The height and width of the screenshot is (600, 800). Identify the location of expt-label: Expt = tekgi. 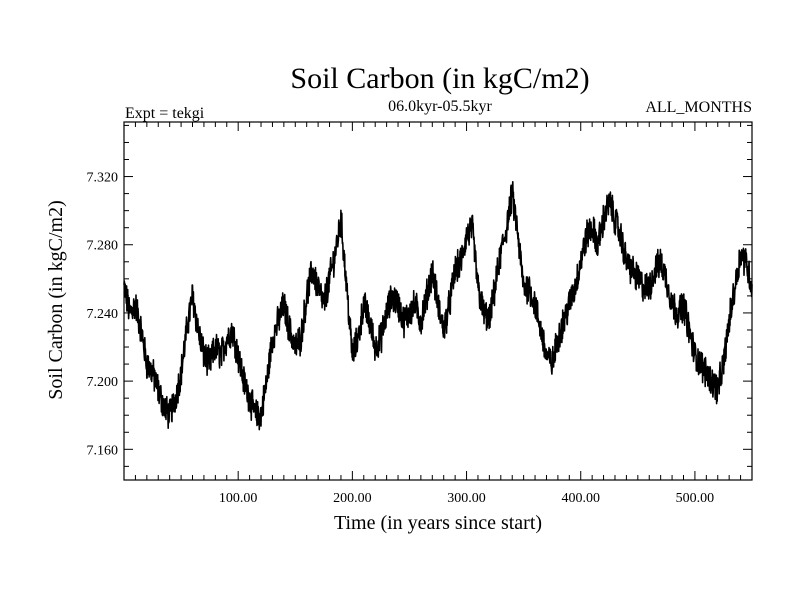
(165, 113).